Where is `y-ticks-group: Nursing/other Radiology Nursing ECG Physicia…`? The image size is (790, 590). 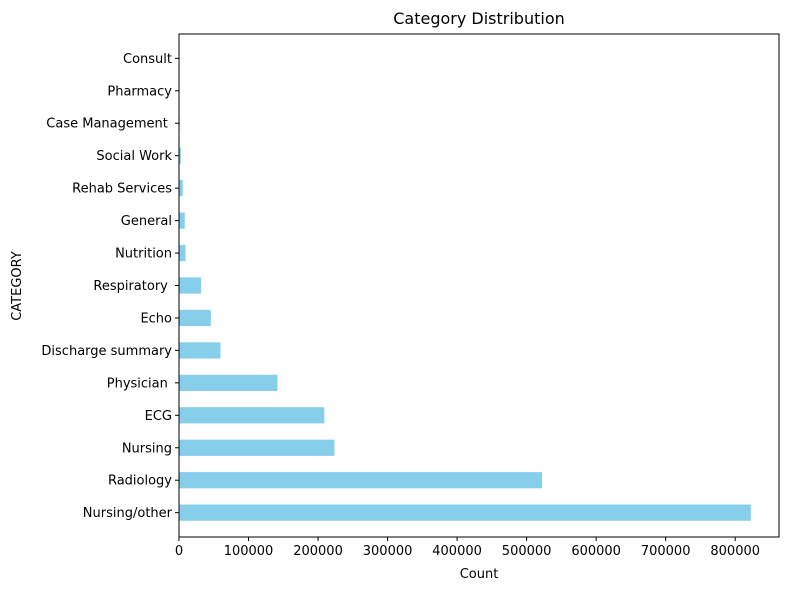
y-ticks-group: Nursing/other Radiology Nursing ECG Physicia… is located at coordinates (110, 286).